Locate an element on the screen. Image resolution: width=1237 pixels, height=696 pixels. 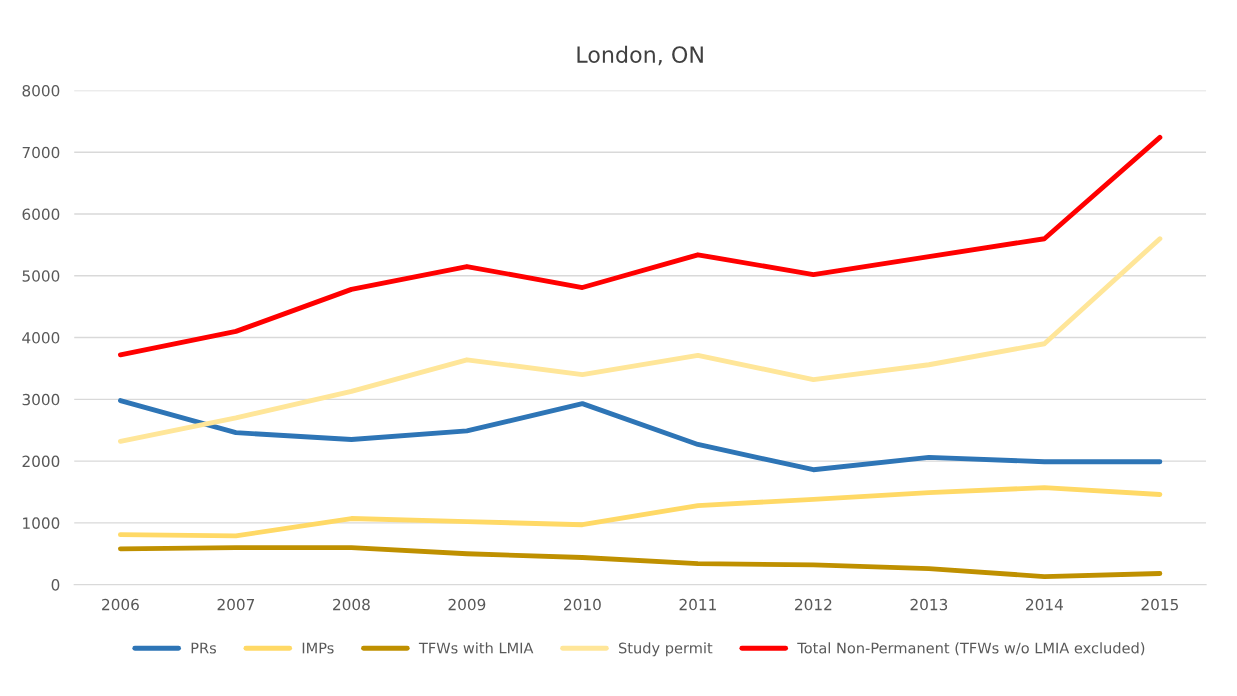
y-tick-label: 3000 is located at coordinates (41, 399).